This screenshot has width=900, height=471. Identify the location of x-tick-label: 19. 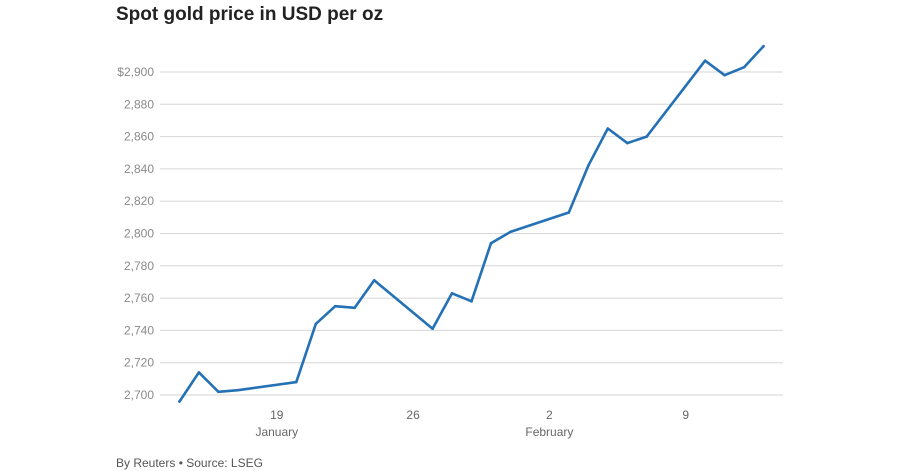
(277, 415).